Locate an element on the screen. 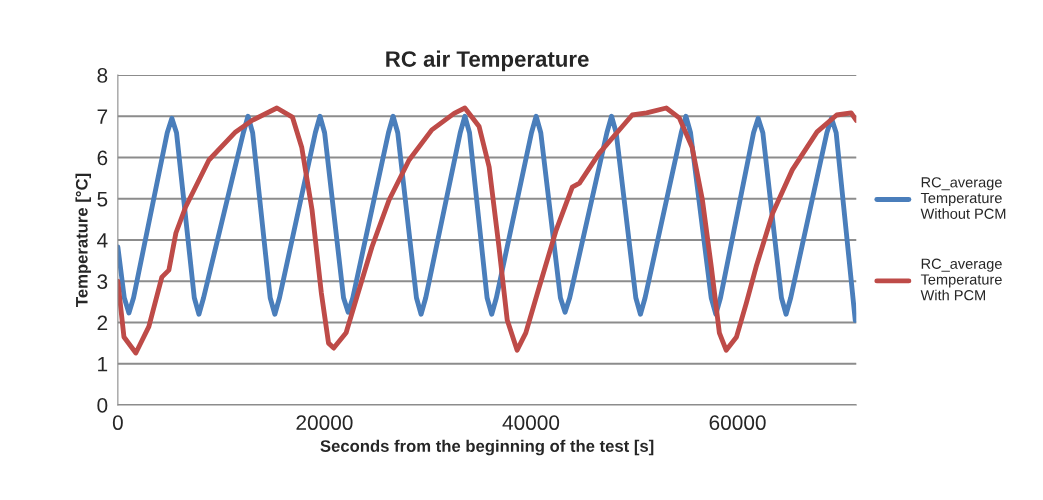 This screenshot has width=1043, height=500. y-tick-label: 6 is located at coordinates (102, 158).